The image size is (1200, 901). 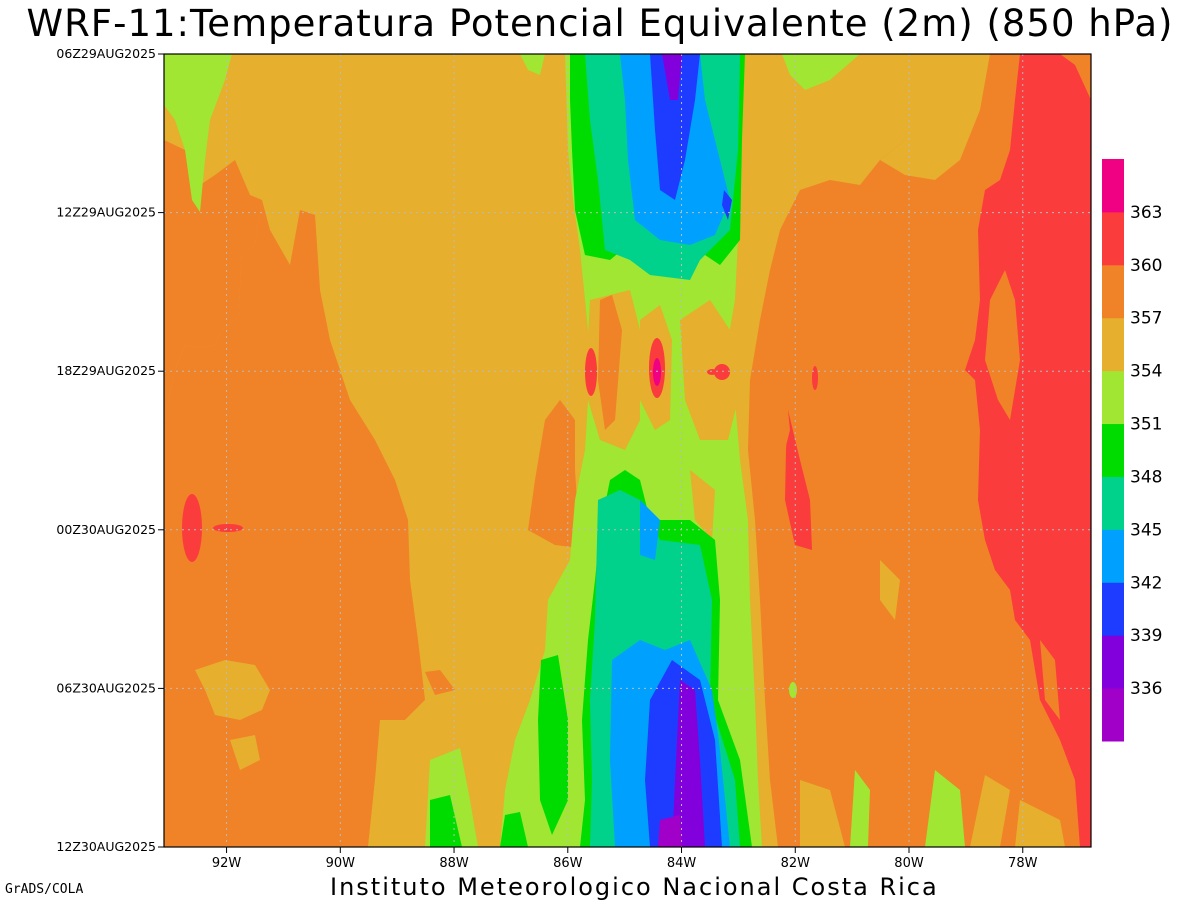 I want to click on x-tick-label: 80W, so click(x=909, y=863).